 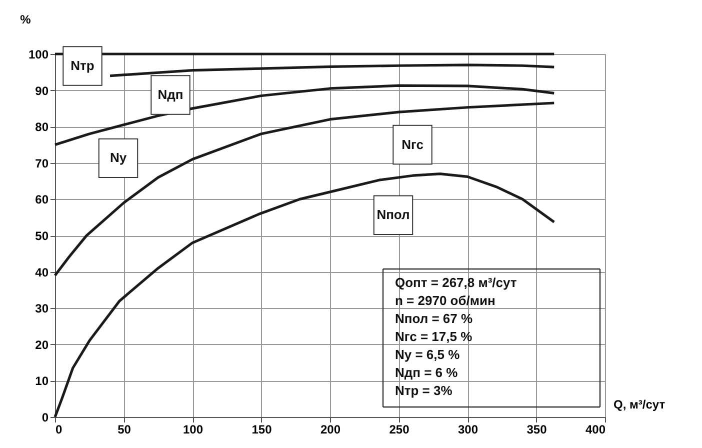 I want to click on y-tick-label: 90, so click(x=42, y=91).